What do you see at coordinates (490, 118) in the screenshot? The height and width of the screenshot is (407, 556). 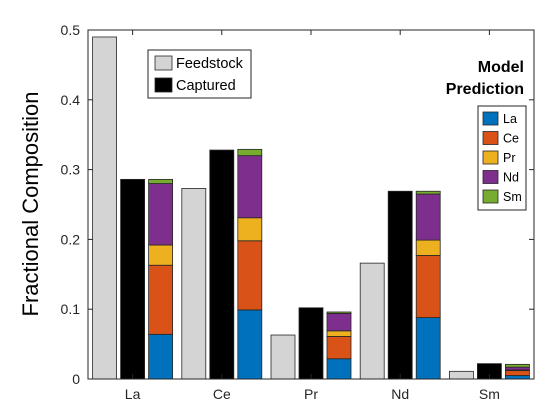 I see `model-legend-swatch-la` at bounding box center [490, 118].